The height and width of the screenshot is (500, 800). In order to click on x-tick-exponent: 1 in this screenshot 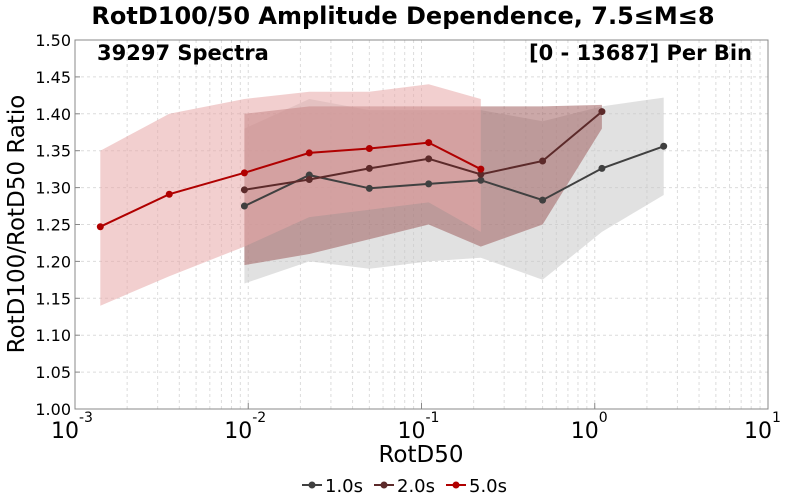, I will do `click(776, 418)`.